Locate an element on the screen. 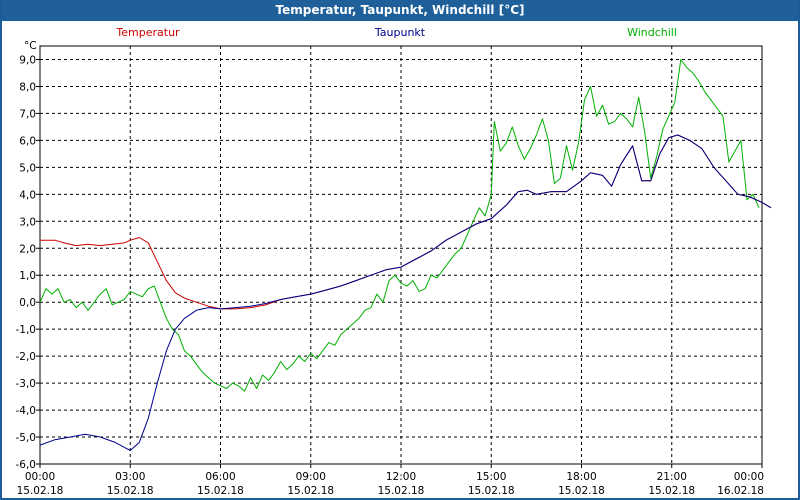 This screenshot has height=500, width=800. x-tick-time: 12:00 is located at coordinates (401, 477).